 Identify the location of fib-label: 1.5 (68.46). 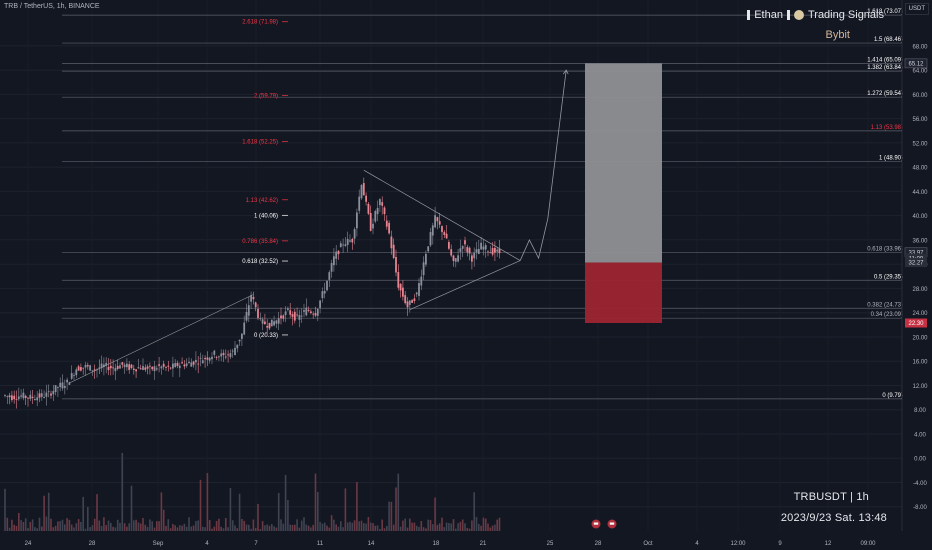
(888, 40).